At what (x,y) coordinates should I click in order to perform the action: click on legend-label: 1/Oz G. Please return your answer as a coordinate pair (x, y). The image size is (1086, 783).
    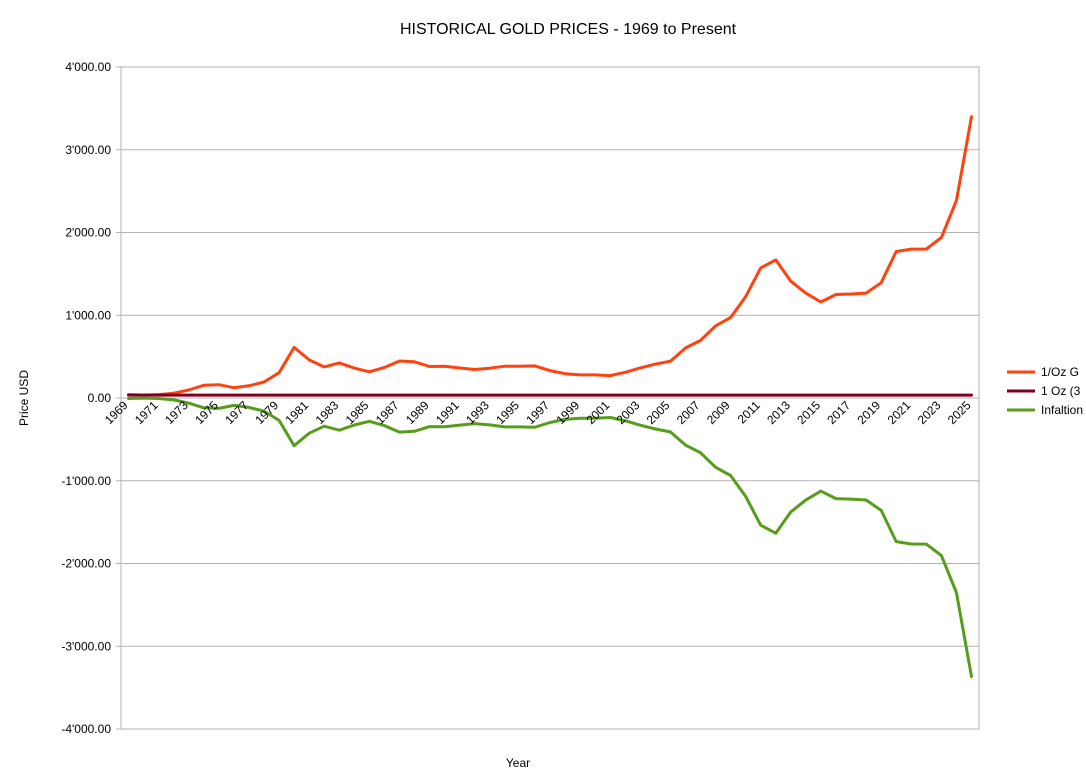
    Looking at the image, I should click on (1060, 372).